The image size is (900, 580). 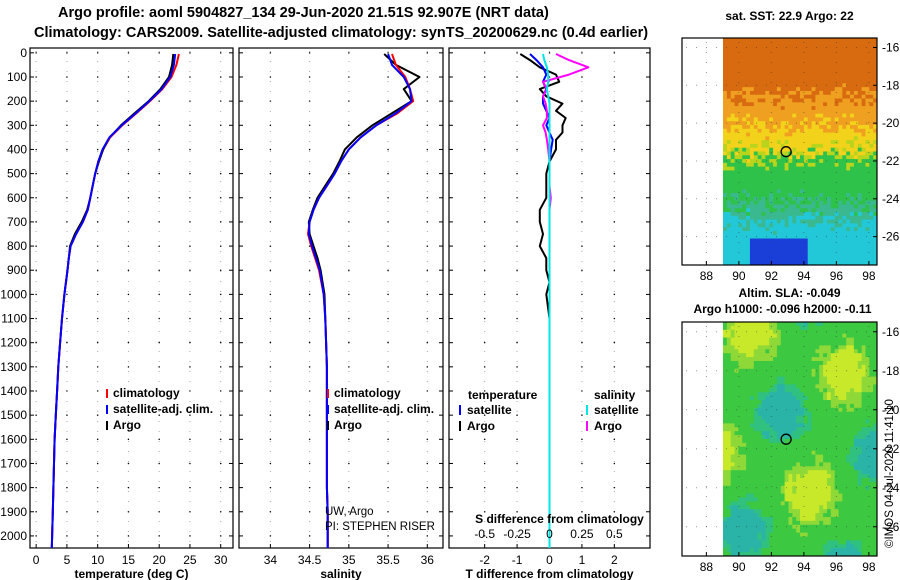 I want to click on map-field, so click(x=800, y=151).